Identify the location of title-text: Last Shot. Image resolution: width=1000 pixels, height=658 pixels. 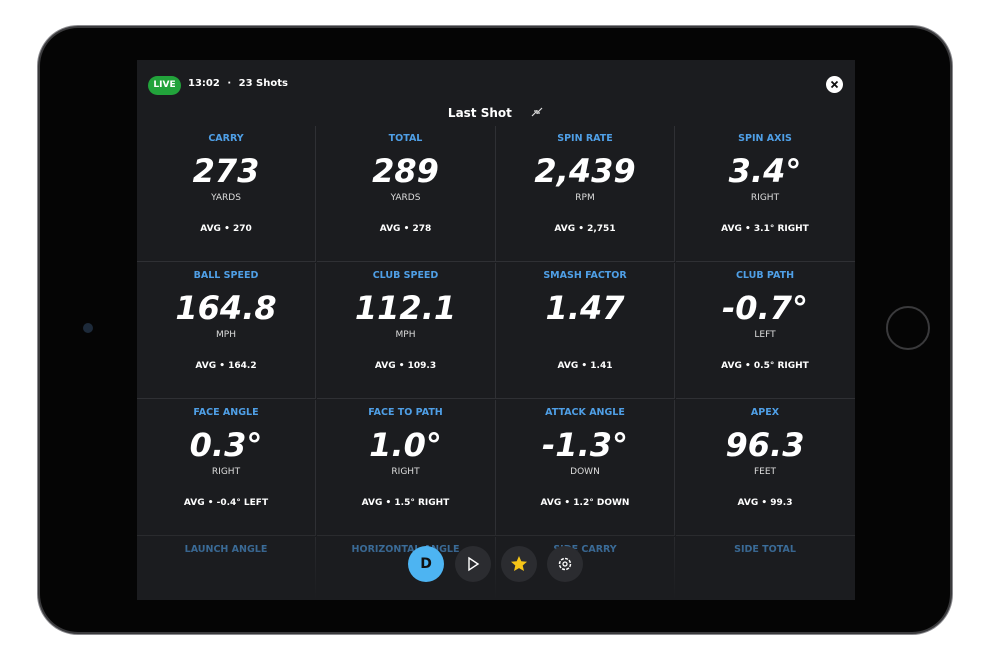
(479, 113).